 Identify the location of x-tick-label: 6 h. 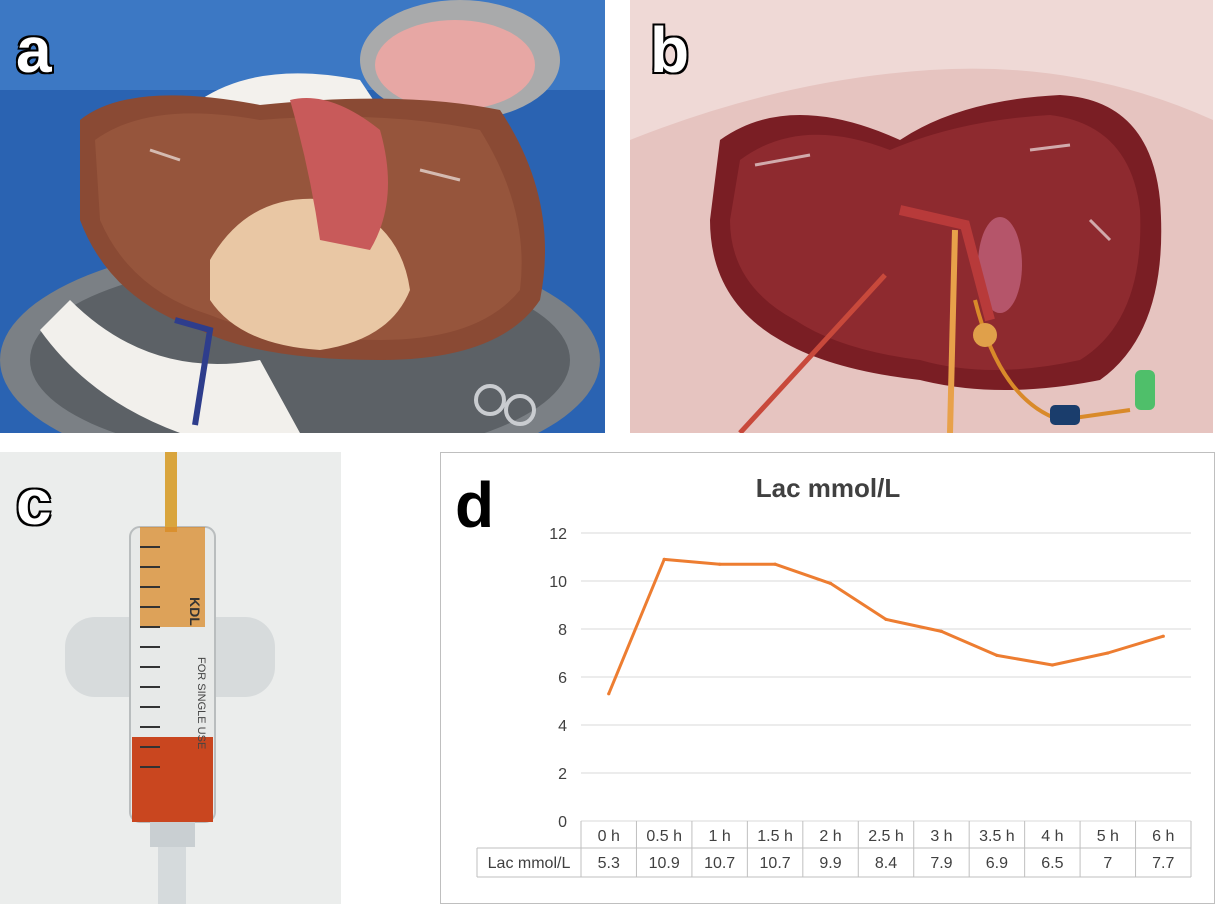
(1163, 836).